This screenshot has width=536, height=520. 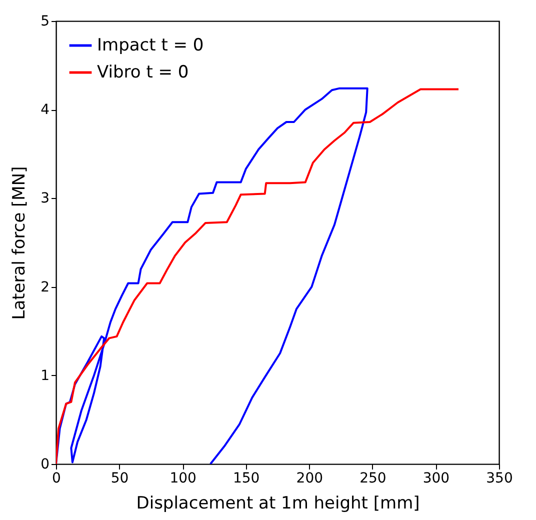 What do you see at coordinates (45, 287) in the screenshot?
I see `y-tick-label: 2` at bounding box center [45, 287].